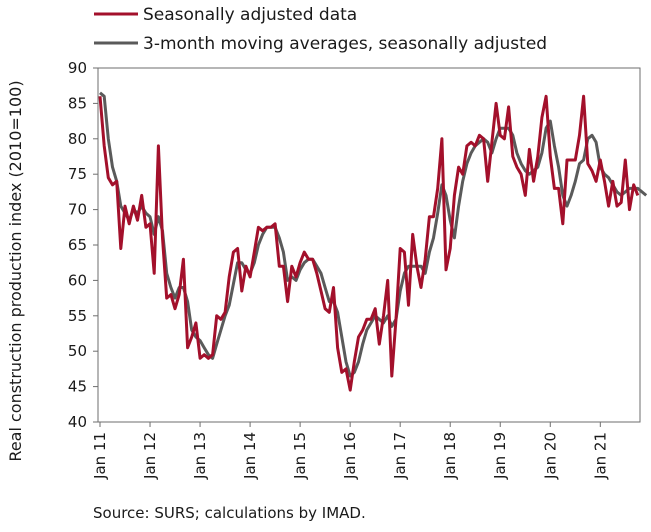 Image resolution: width=651 pixels, height=532 pixels. What do you see at coordinates (100, 456) in the screenshot?
I see `x-tick-label: Jan 11` at bounding box center [100, 456].